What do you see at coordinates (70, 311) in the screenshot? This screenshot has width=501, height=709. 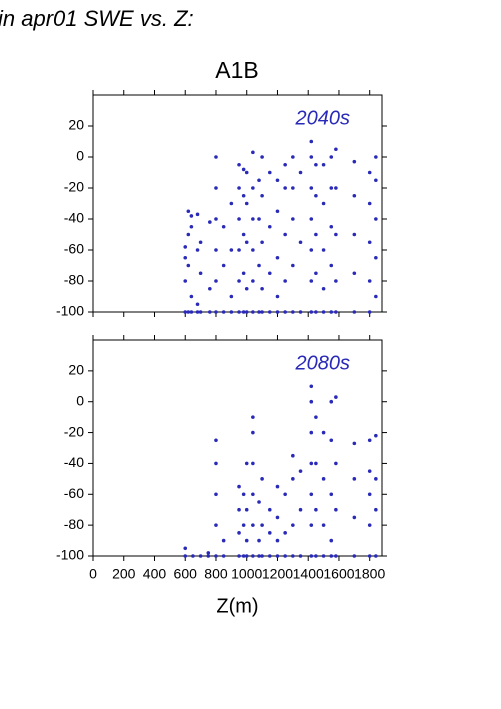 I see `y-tick-label: -100` at bounding box center [70, 311].